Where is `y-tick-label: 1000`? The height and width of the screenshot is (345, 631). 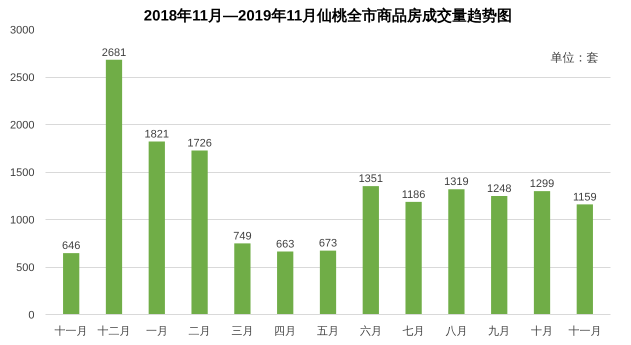 y-tick-label: 1000 is located at coordinates (22, 220).